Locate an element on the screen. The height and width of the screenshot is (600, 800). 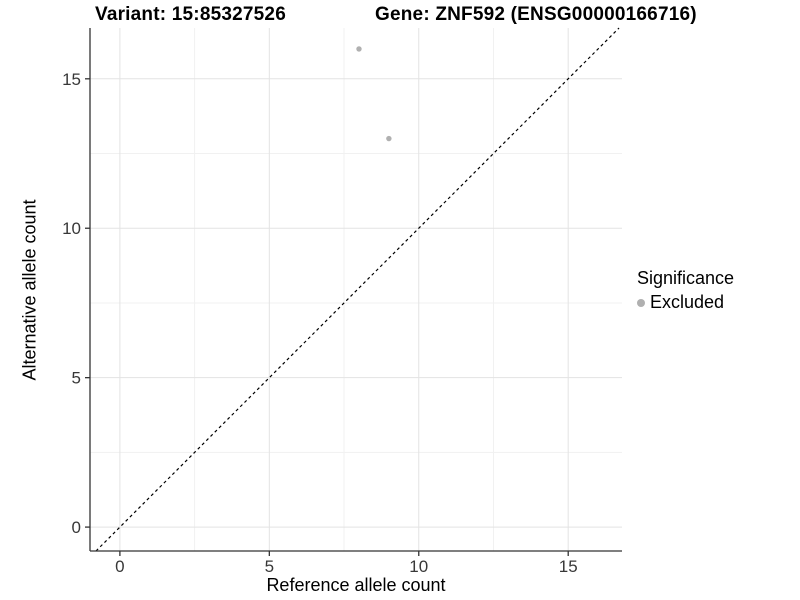
variant-title: Variant: 15:85327526 is located at coordinates (190, 14).